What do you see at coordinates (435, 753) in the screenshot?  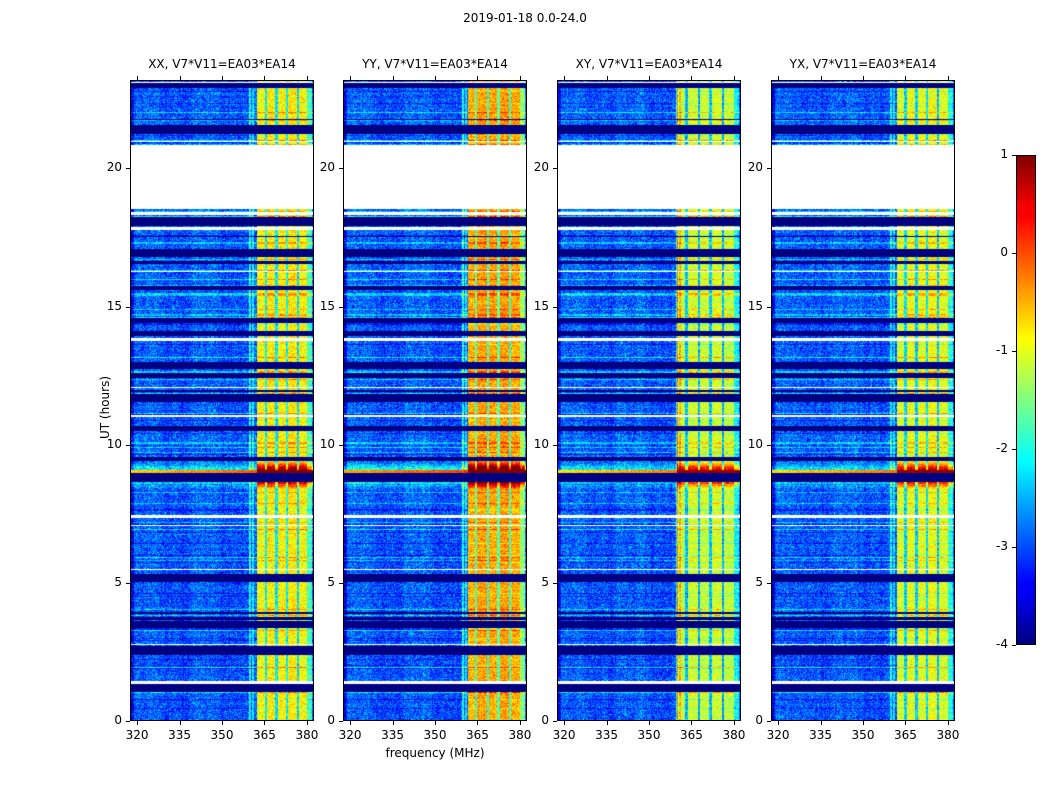 I see `x-axis-label: frequency (MHz)` at bounding box center [435, 753].